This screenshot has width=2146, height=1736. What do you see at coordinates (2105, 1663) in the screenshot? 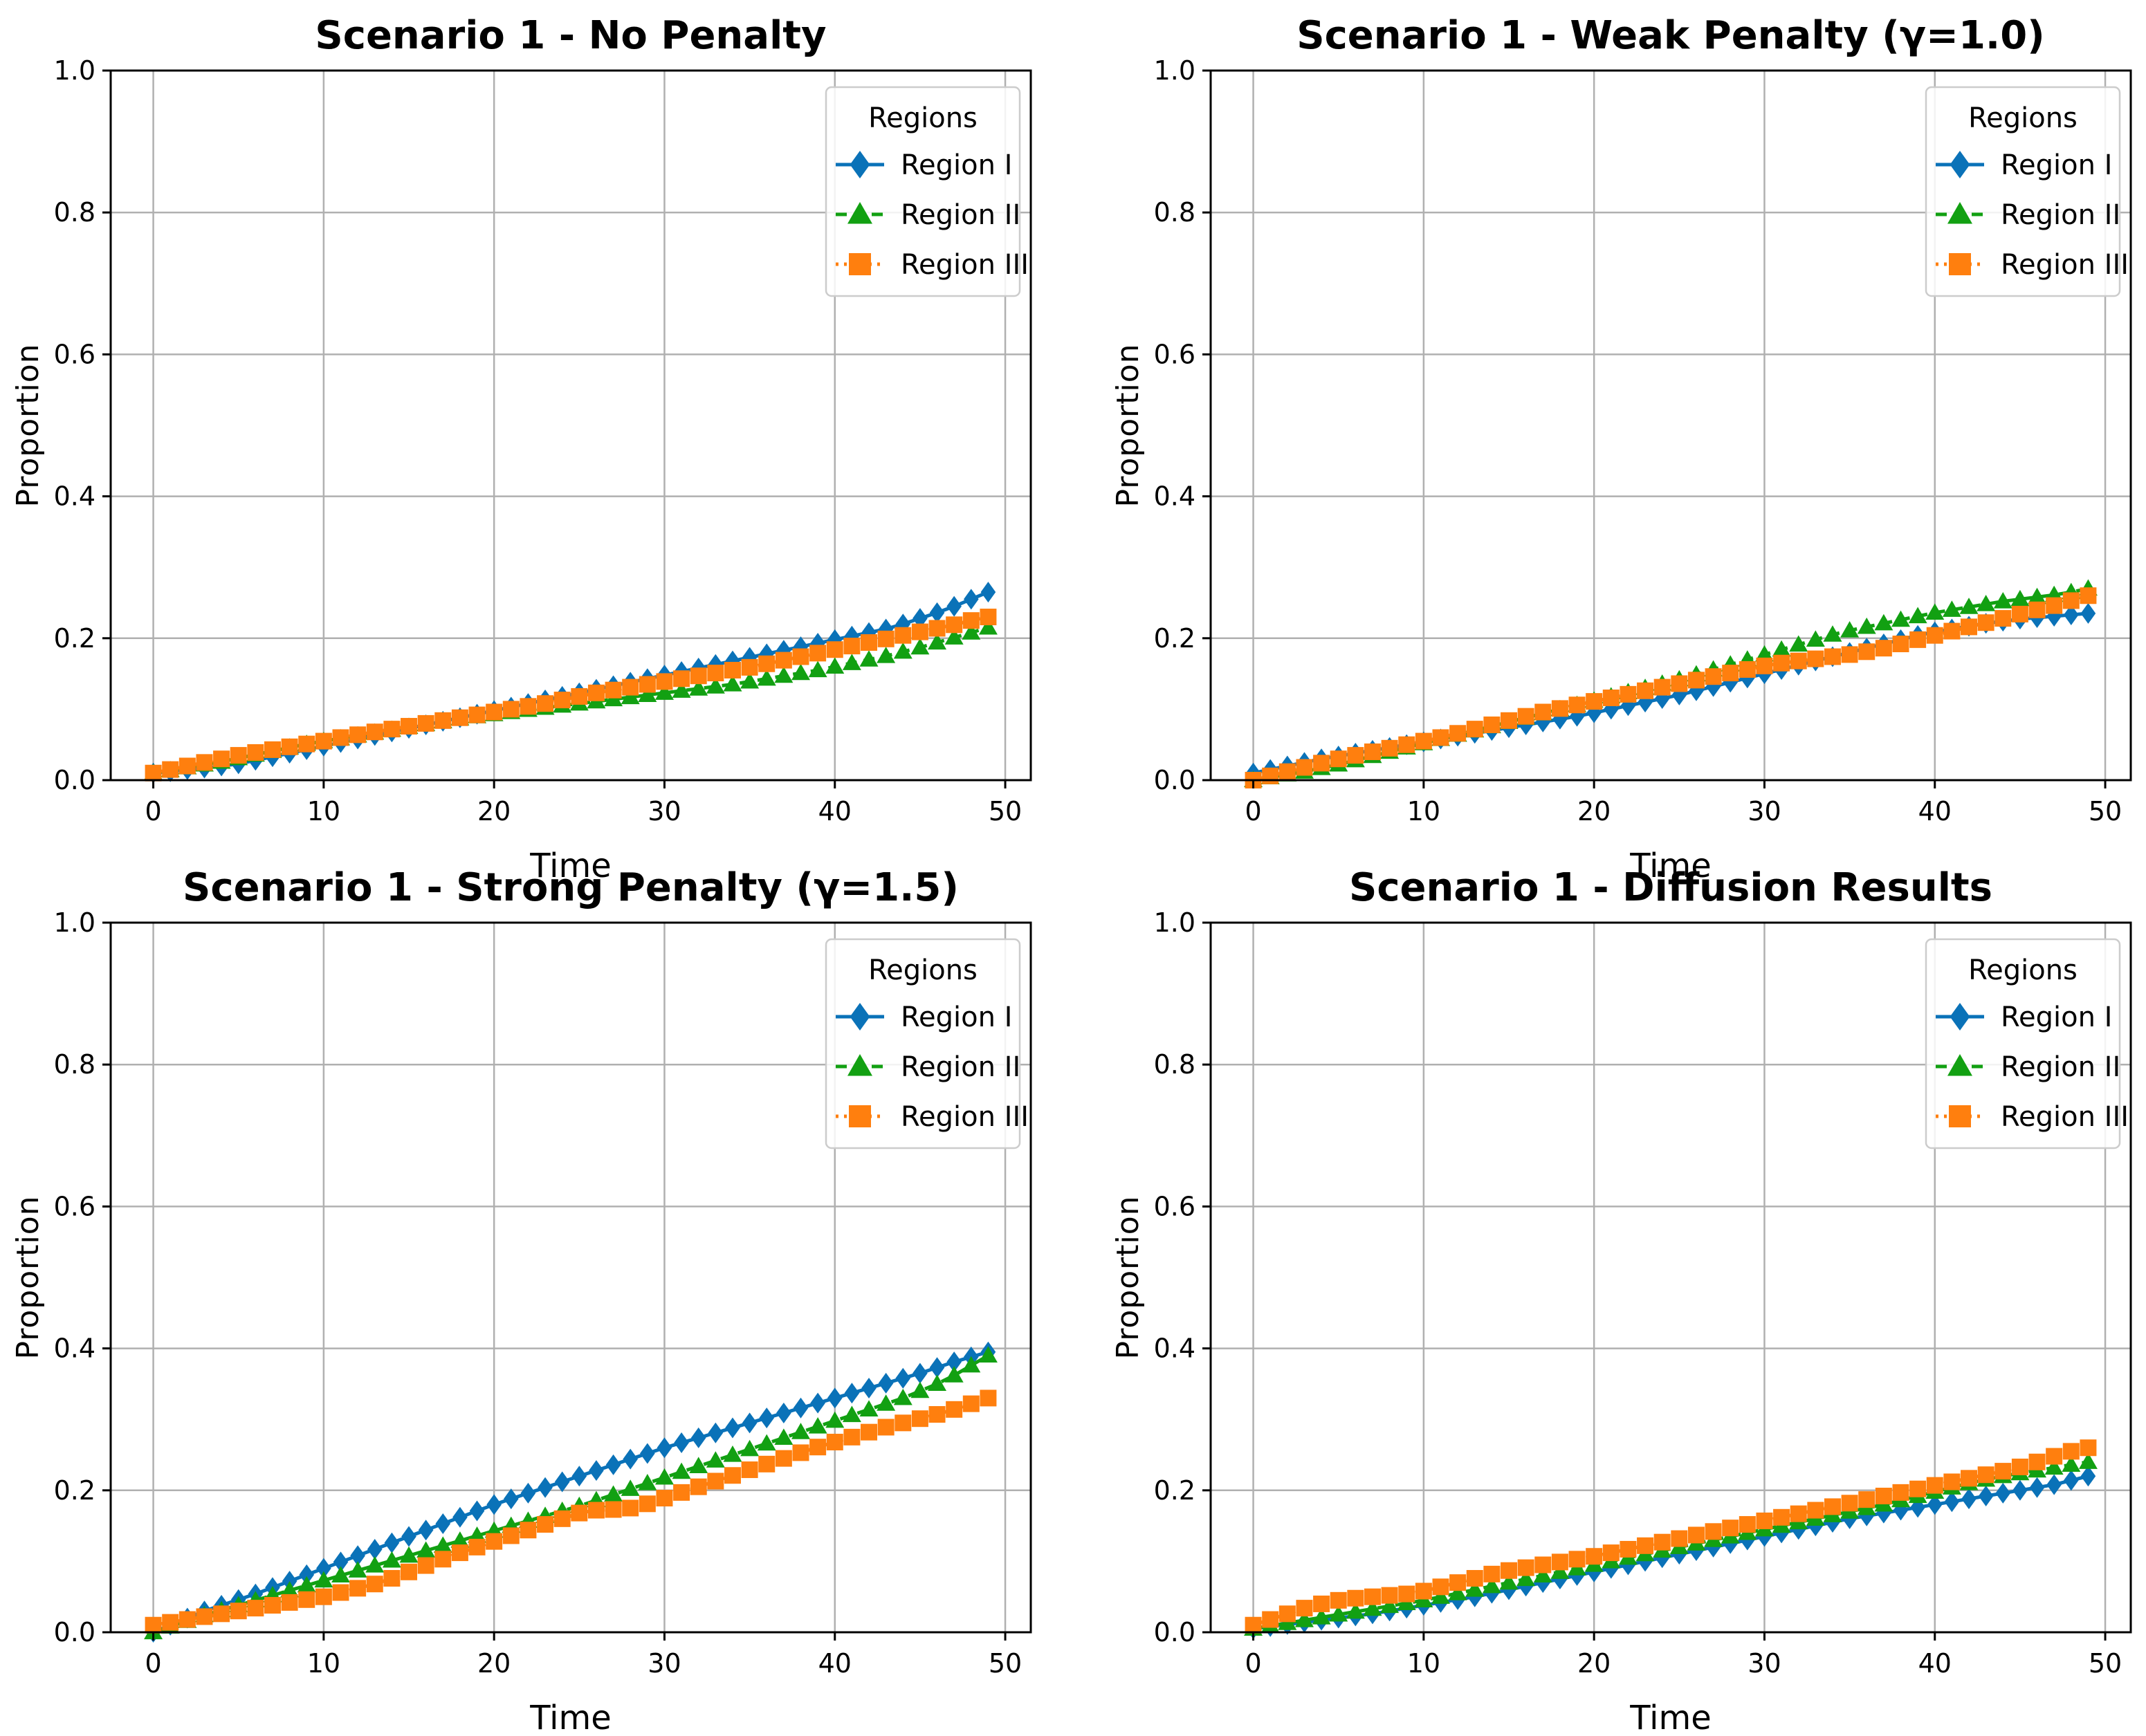
I see `x-tick-label: 50` at bounding box center [2105, 1663].